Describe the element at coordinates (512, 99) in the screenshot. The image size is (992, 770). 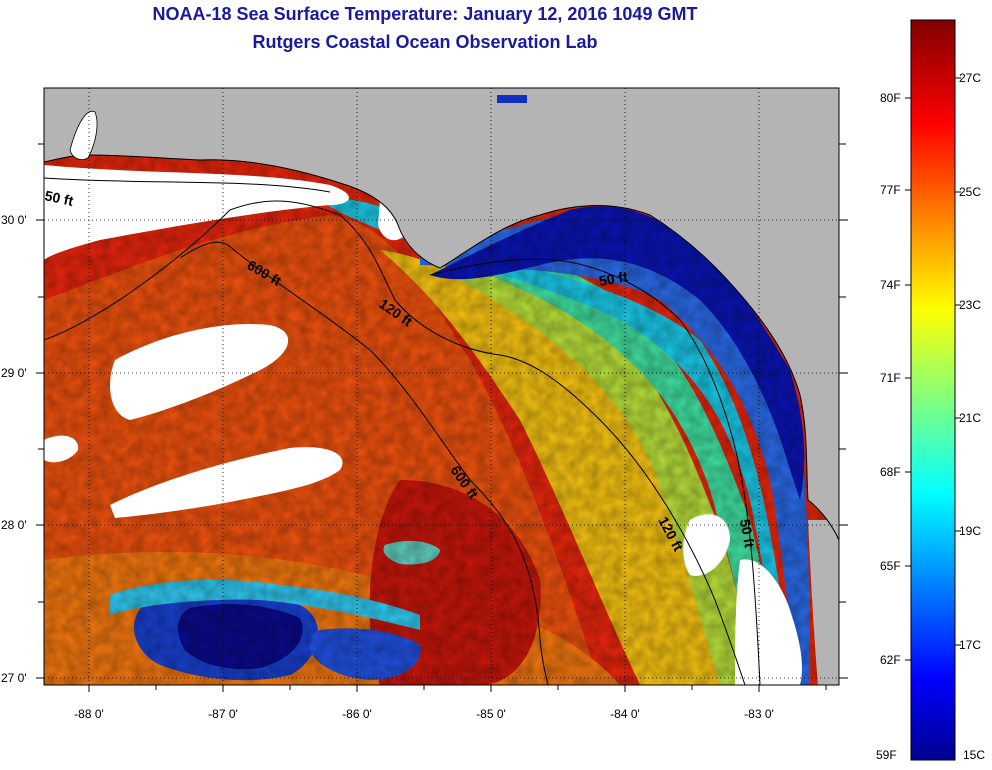
I see `sst-artifact` at that location.